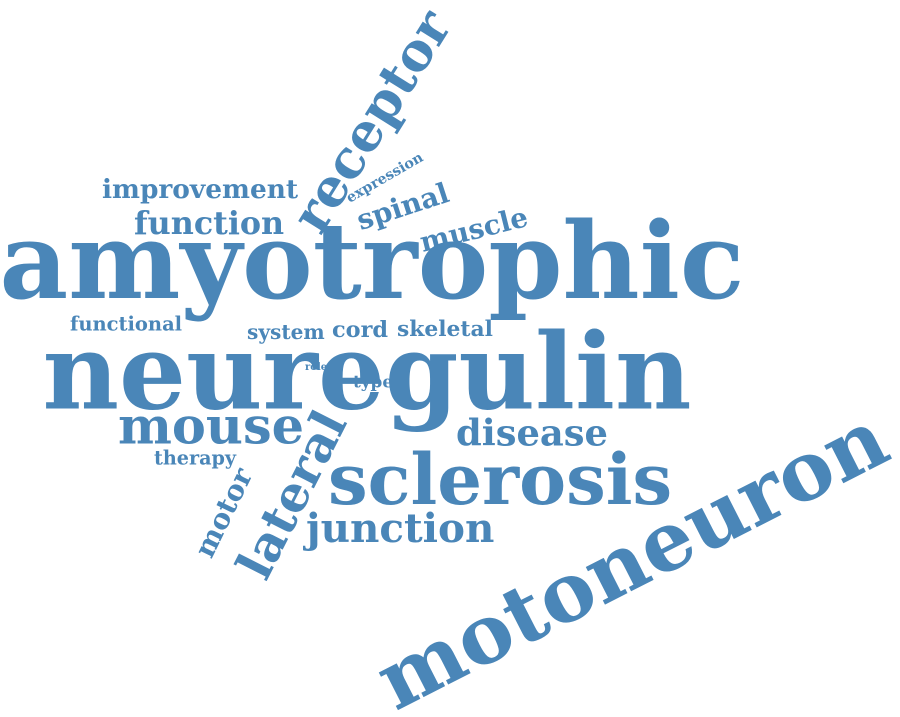 This screenshot has width=900, height=717. I want to click on word-function: function, so click(209, 223).